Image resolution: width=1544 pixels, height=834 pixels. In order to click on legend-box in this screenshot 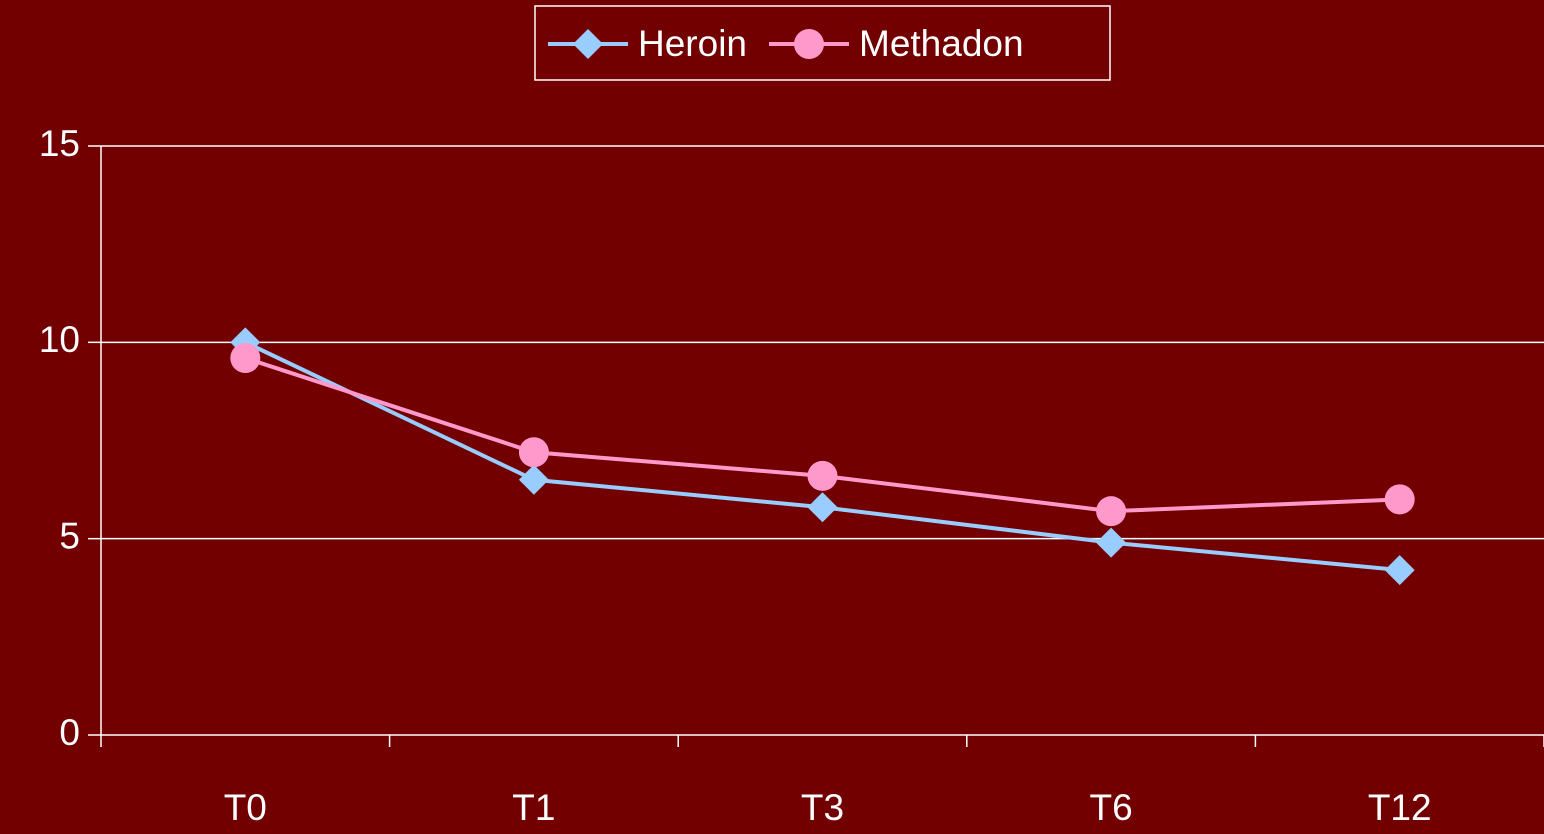, I will do `click(822, 43)`.